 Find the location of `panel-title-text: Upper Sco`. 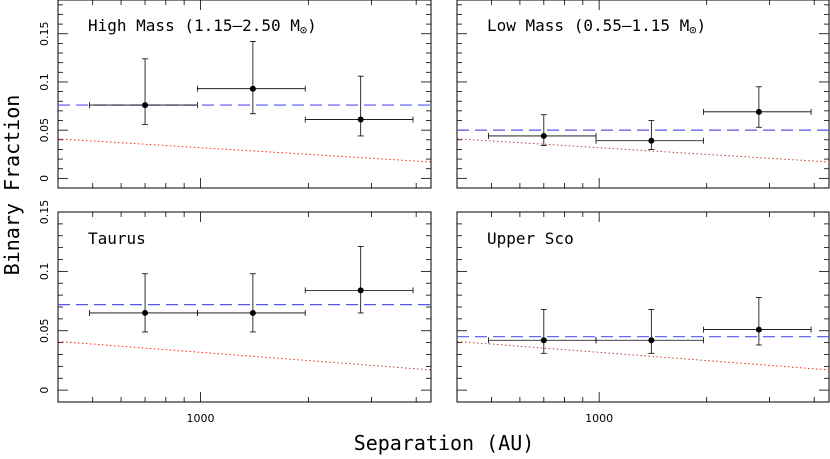

panel-title-text: Upper Sco is located at coordinates (530, 238).